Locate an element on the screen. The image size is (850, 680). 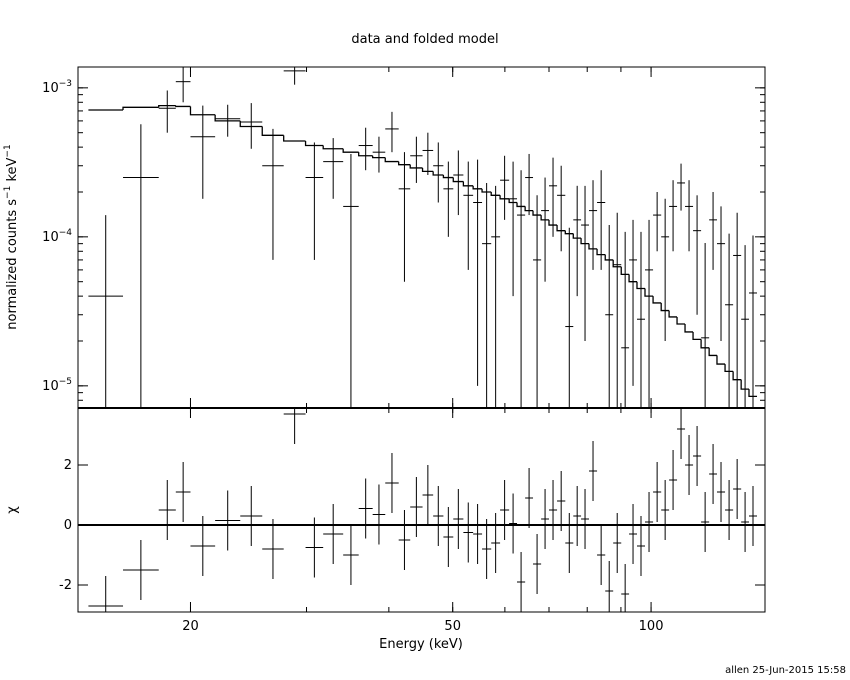
y-tick-label: 0 is located at coordinates (68, 525).